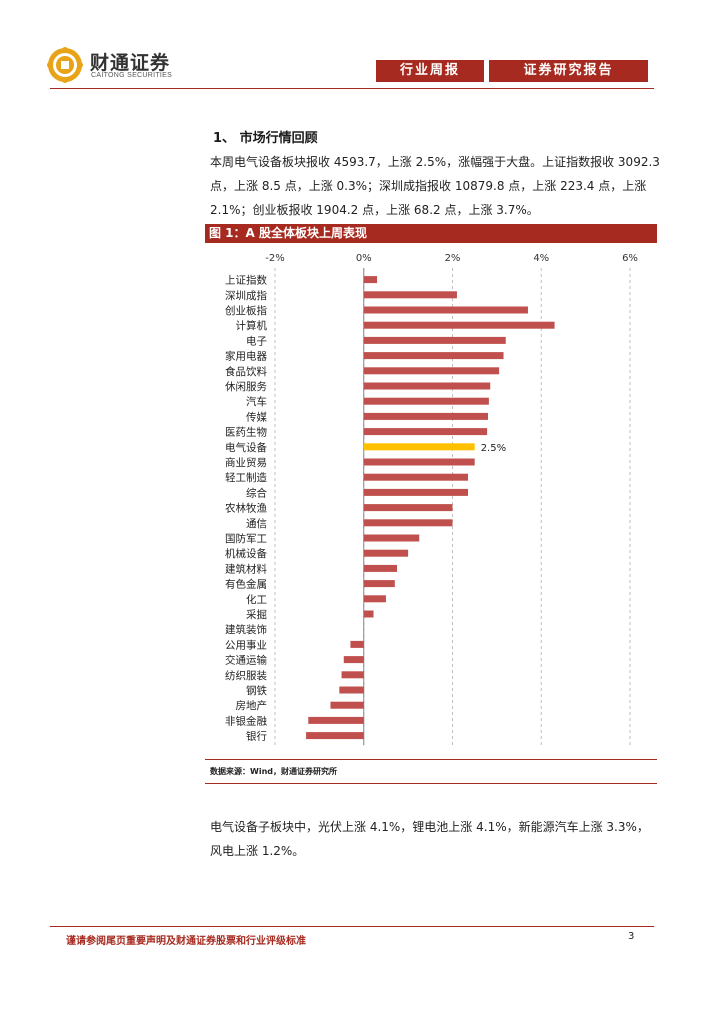  I want to click on figure-caption: 图 1：A 股全体板块上周表现, so click(431, 233).